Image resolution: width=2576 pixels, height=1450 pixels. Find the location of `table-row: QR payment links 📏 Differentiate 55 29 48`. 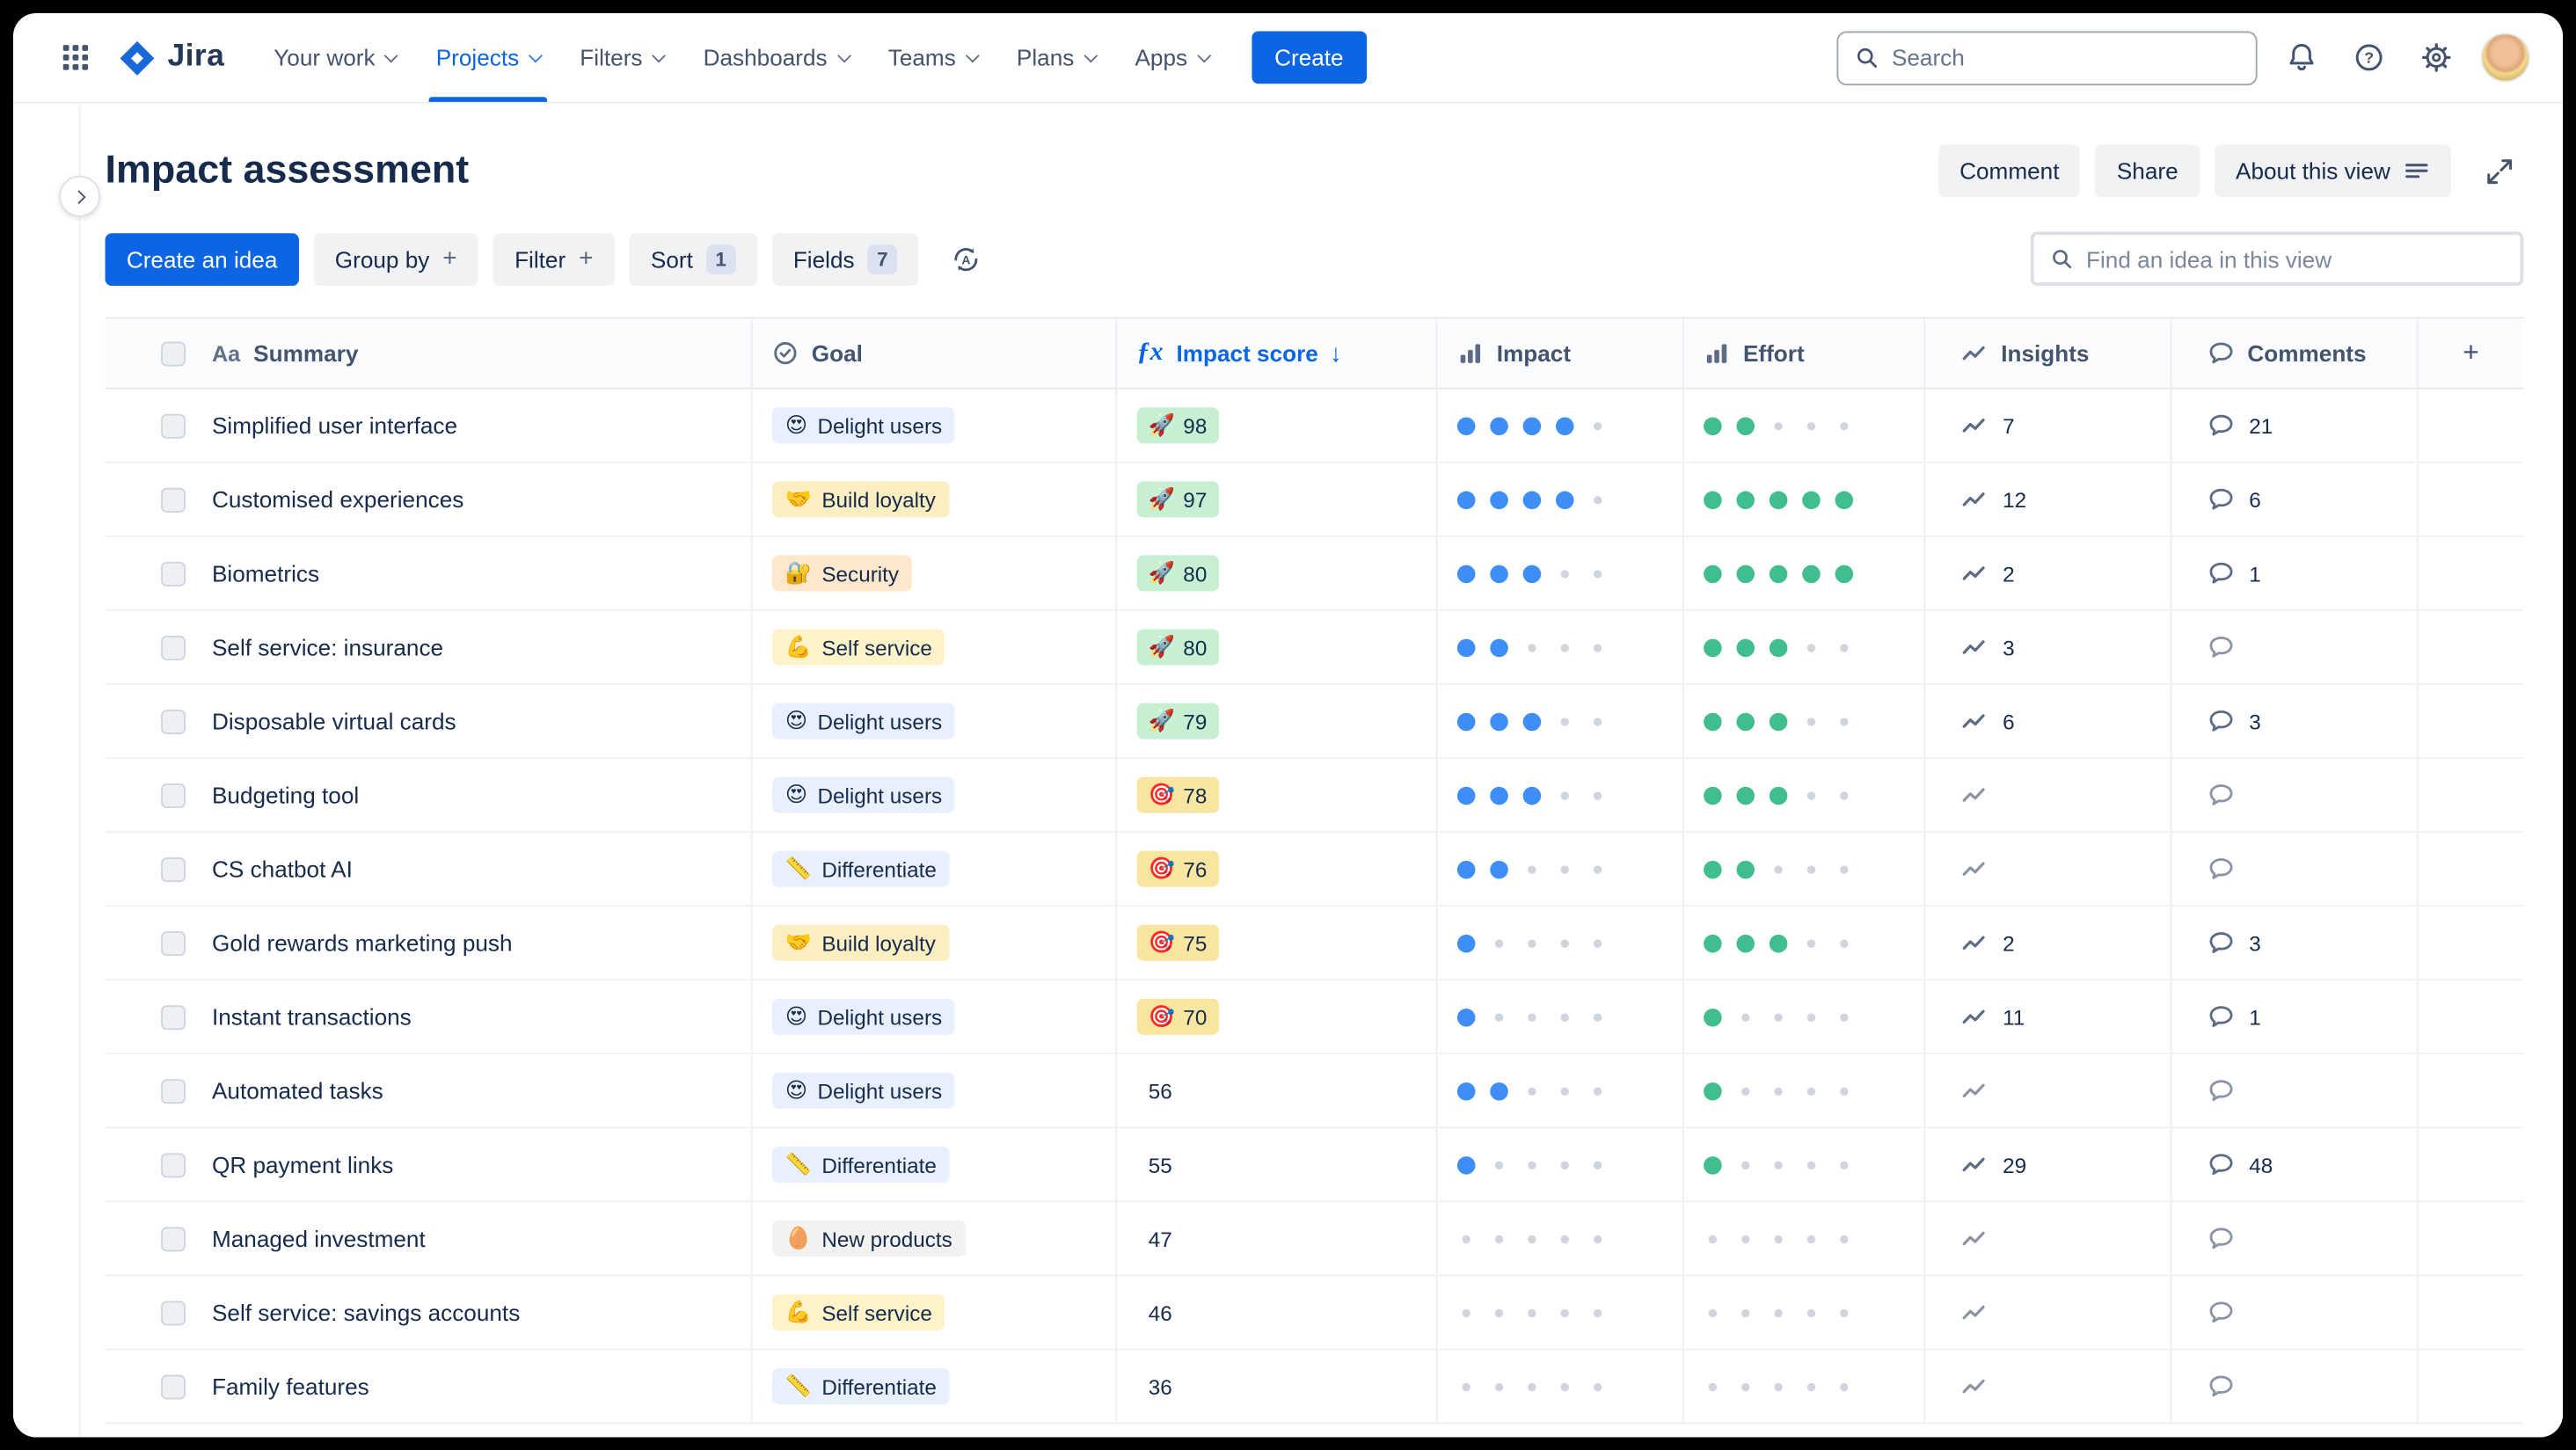

table-row: QR payment links 📏 Differentiate 55 29 48 is located at coordinates (1314, 1165).